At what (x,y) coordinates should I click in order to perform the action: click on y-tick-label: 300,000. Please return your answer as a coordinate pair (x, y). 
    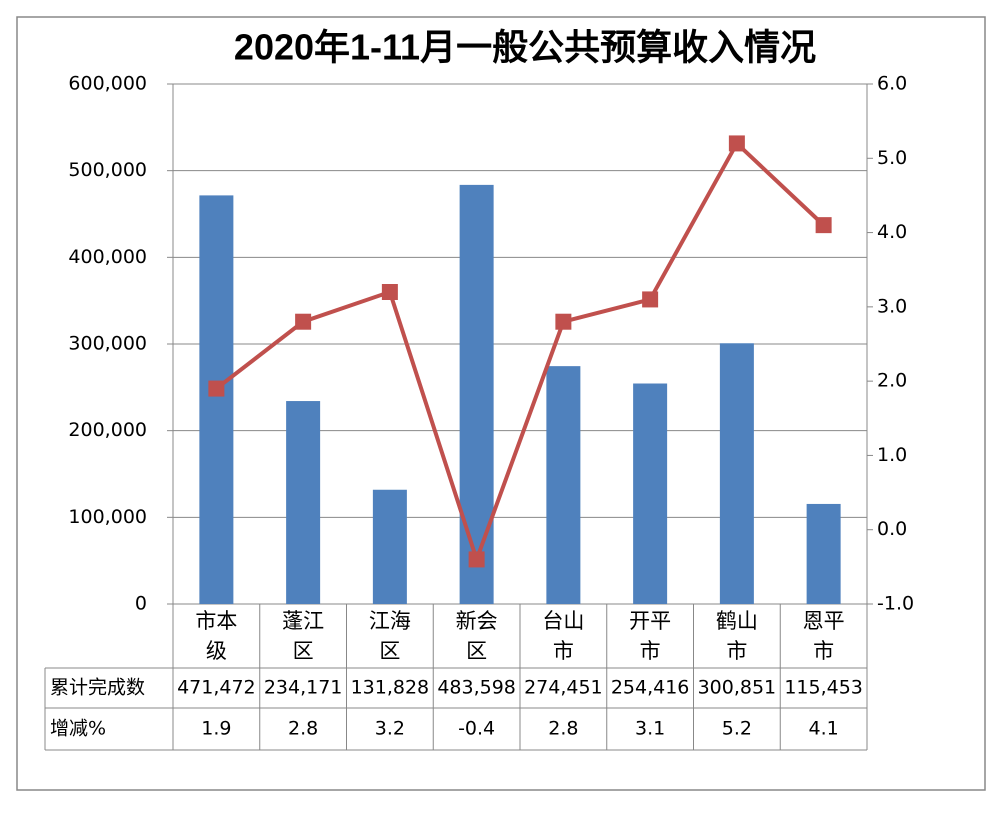
    Looking at the image, I should click on (107, 344).